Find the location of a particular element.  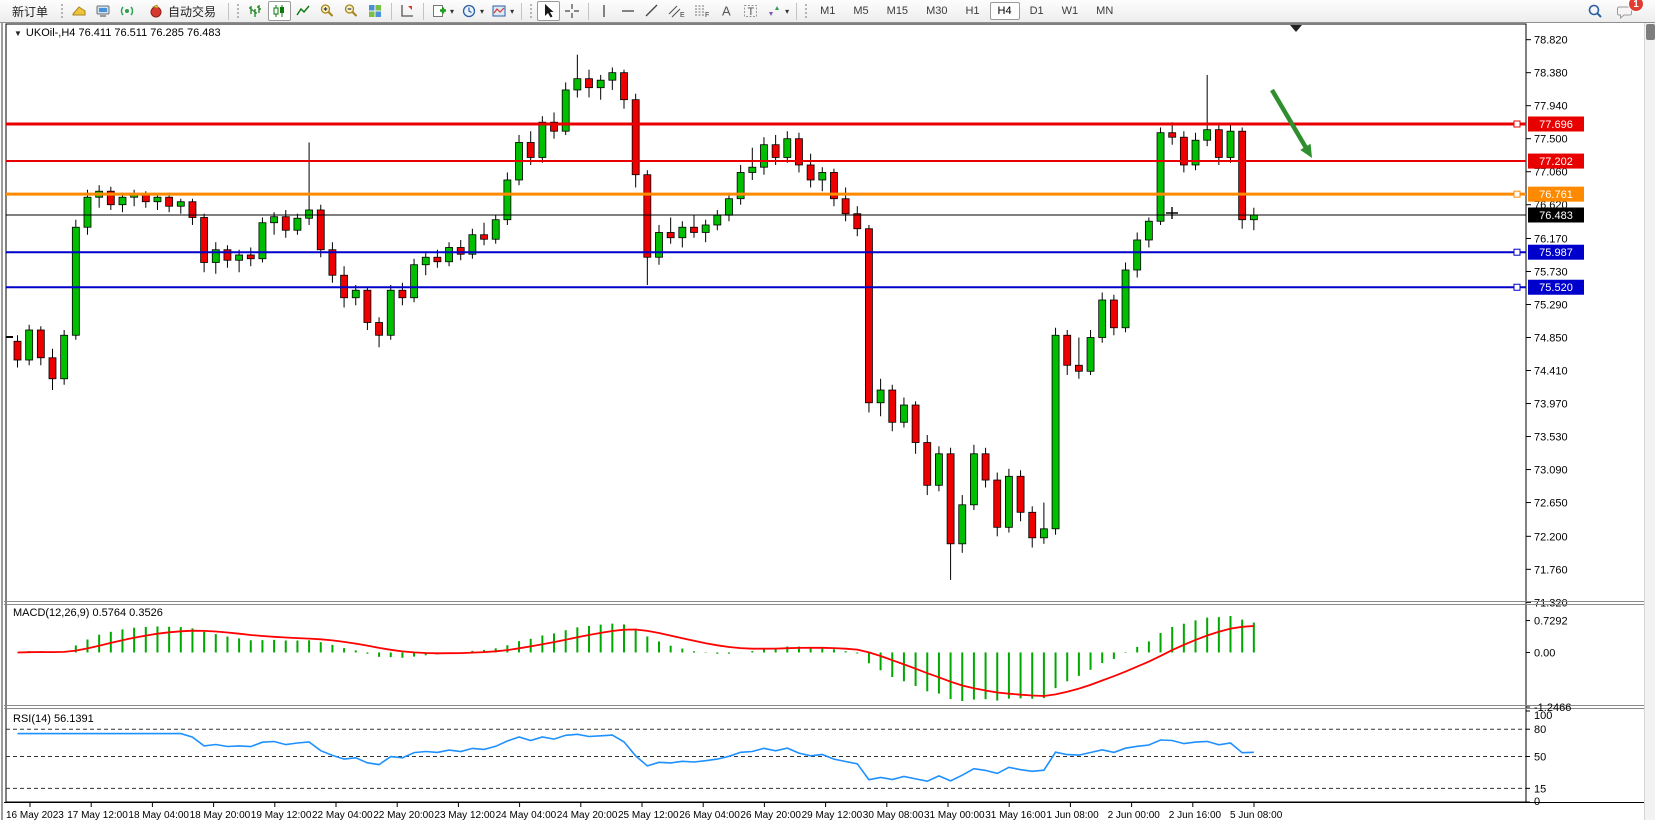

timeframe-button-M15: M15 is located at coordinates (897, 11).